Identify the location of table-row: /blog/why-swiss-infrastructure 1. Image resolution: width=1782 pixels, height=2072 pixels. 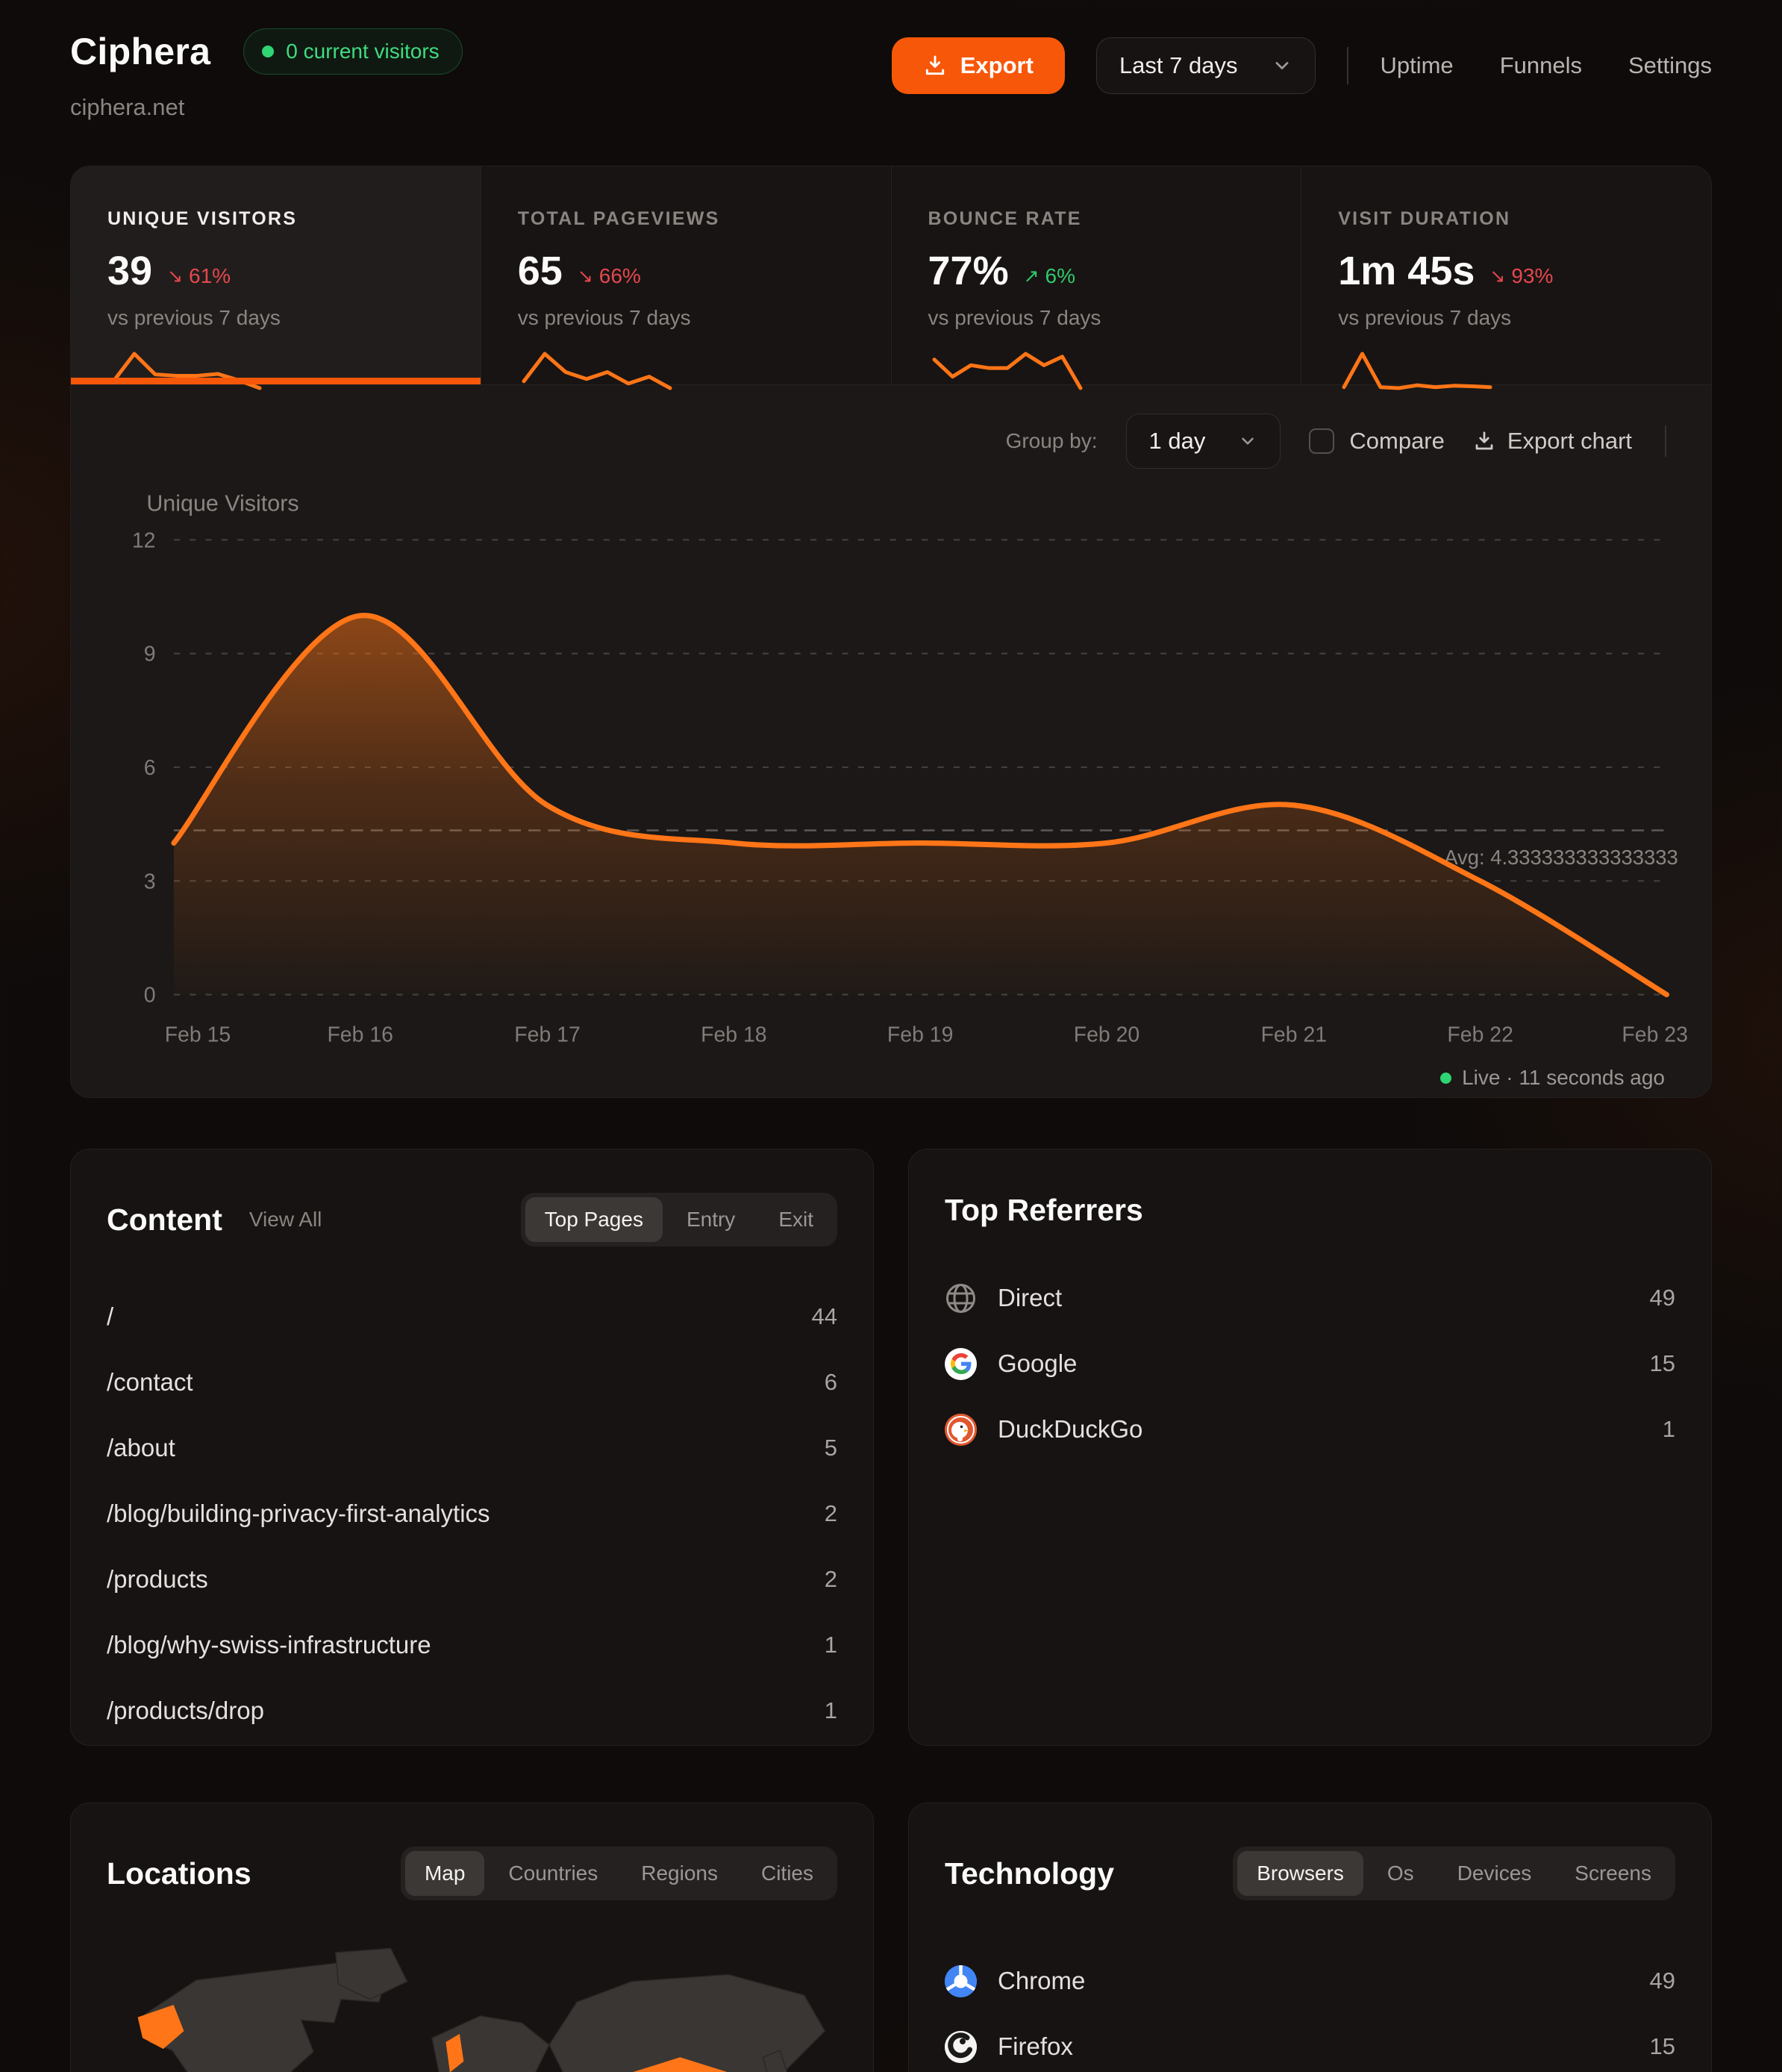
(472, 1644).